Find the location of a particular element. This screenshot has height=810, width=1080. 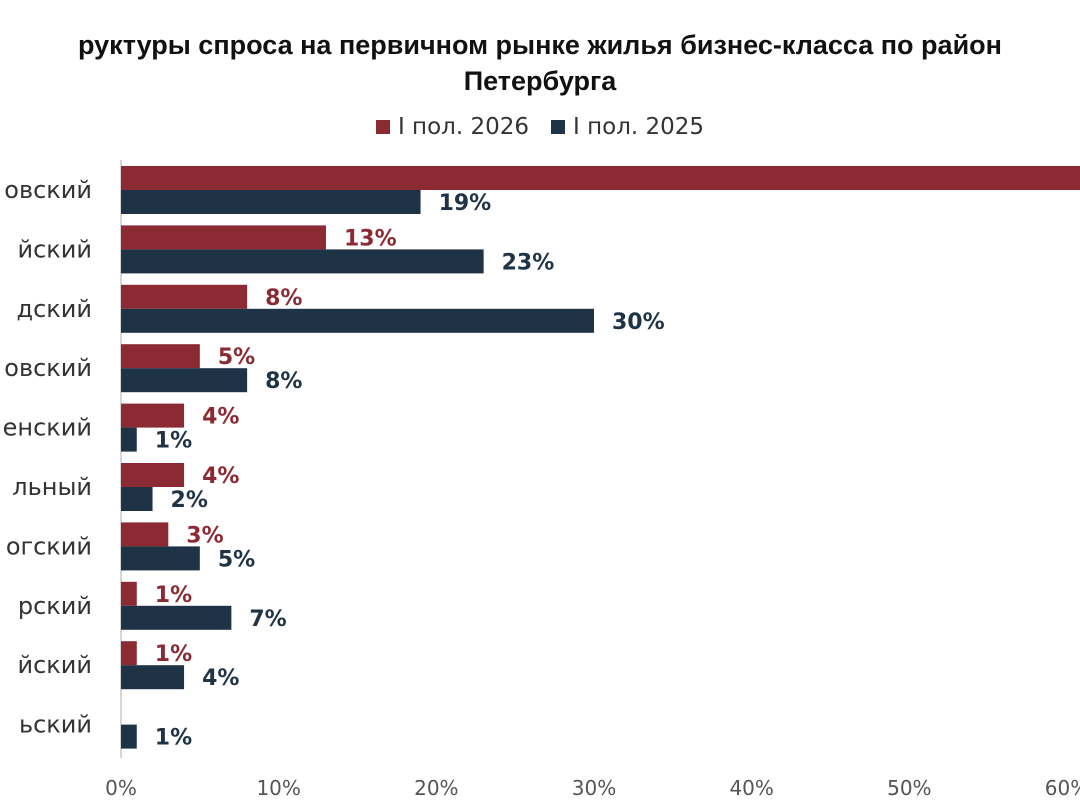

x-tick-label: 30% is located at coordinates (594, 788).